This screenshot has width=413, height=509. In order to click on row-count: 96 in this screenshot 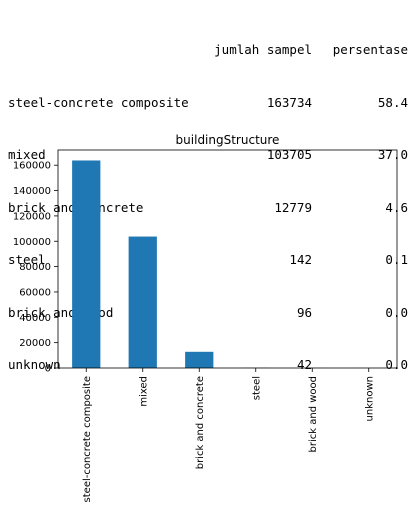, I will do `click(304, 312)`.